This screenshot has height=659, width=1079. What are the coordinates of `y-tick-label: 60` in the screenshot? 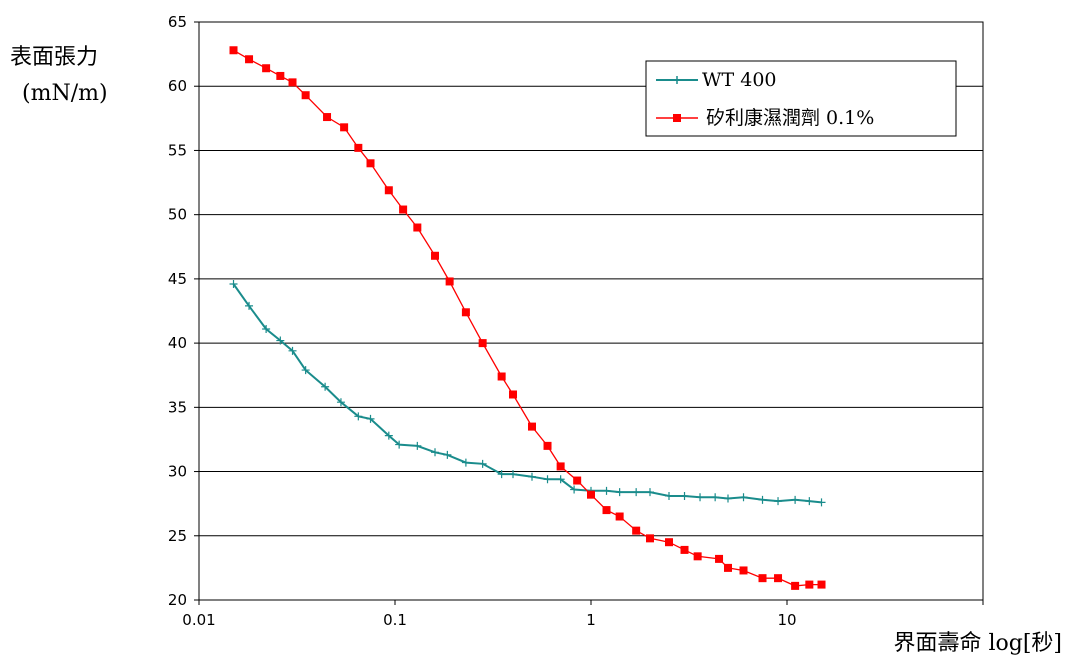 It's located at (177, 86).